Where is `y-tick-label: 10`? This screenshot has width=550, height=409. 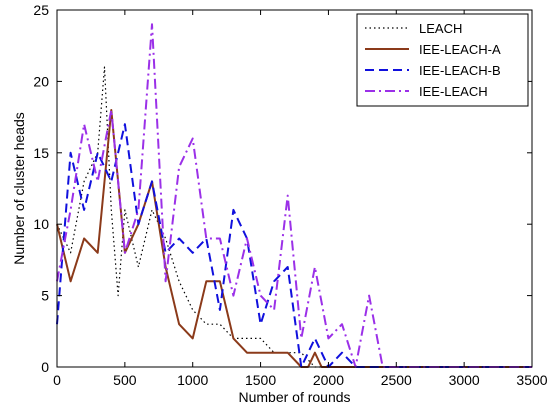 y-tick-label: 10 is located at coordinates (41, 224).